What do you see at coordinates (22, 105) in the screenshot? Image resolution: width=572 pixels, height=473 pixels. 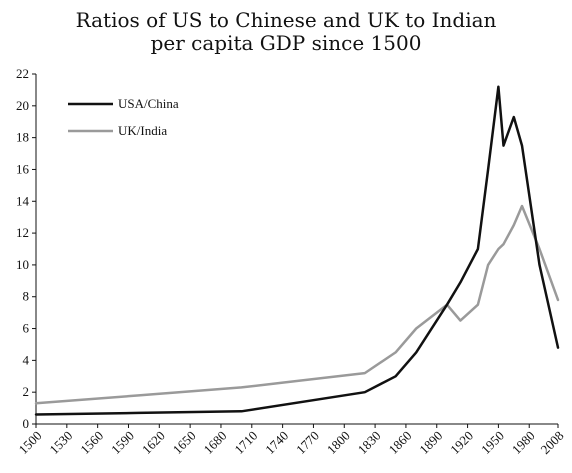 I see `y-tick-label: 20` at bounding box center [22, 105].